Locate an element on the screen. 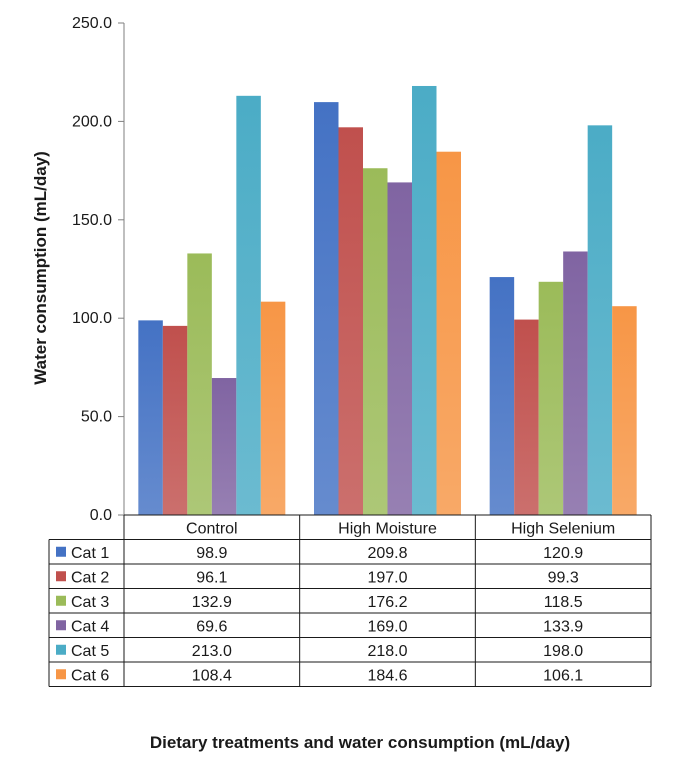 The image size is (700, 773). legend-label: Cat 4 is located at coordinates (90, 626).